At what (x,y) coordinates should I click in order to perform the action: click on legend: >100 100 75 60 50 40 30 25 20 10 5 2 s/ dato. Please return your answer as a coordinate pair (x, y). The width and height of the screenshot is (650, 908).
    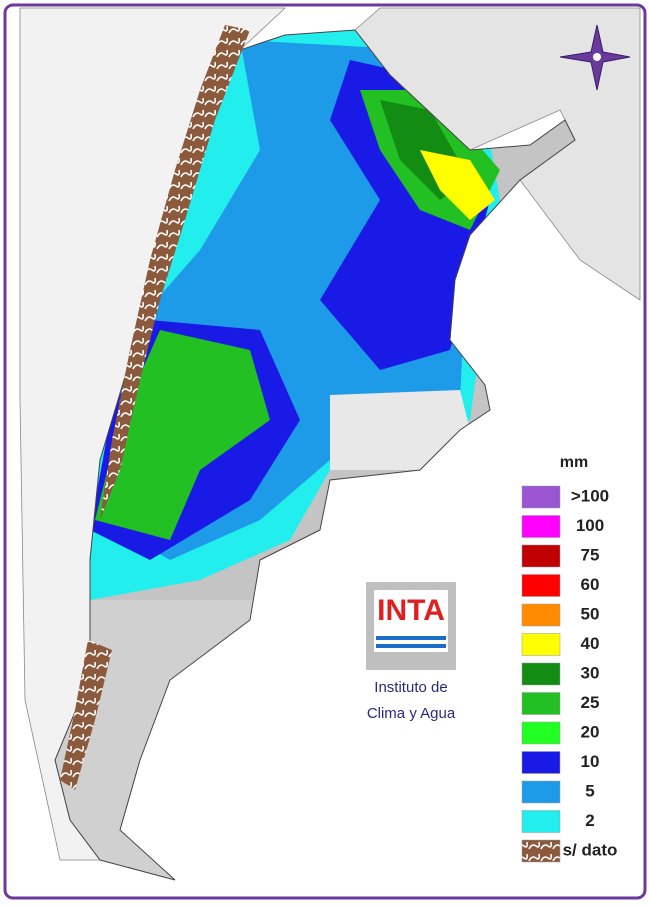
    Looking at the image, I should click on (569, 674).